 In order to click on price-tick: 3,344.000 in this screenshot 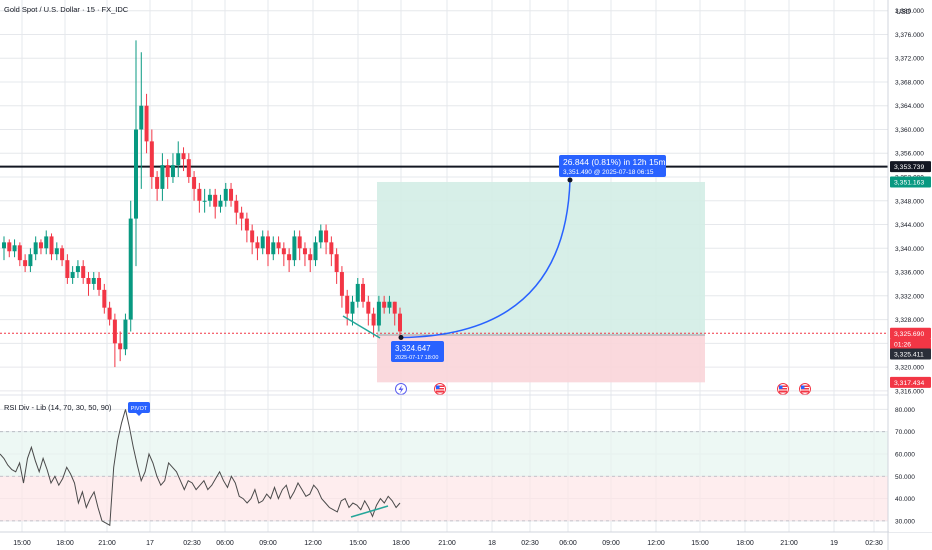, I will do `click(909, 225)`.